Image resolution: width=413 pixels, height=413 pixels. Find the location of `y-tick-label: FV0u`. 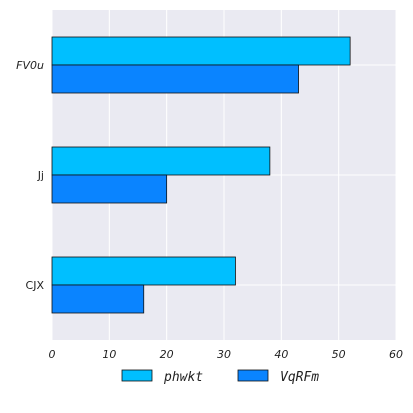

y-tick-label: FV0u is located at coordinates (30, 65).